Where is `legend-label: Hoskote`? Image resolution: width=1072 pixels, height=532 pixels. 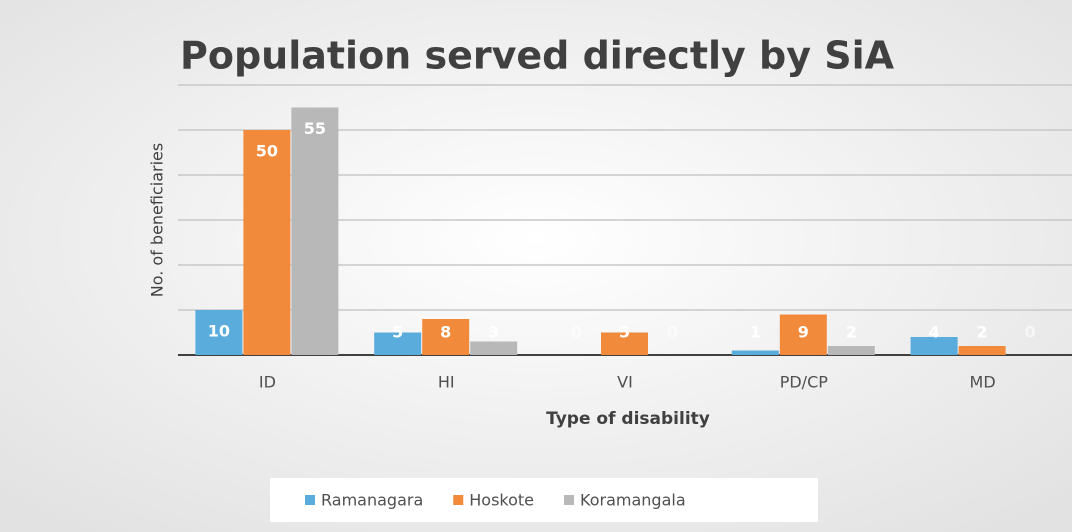 legend-label: Hoskote is located at coordinates (501, 500).